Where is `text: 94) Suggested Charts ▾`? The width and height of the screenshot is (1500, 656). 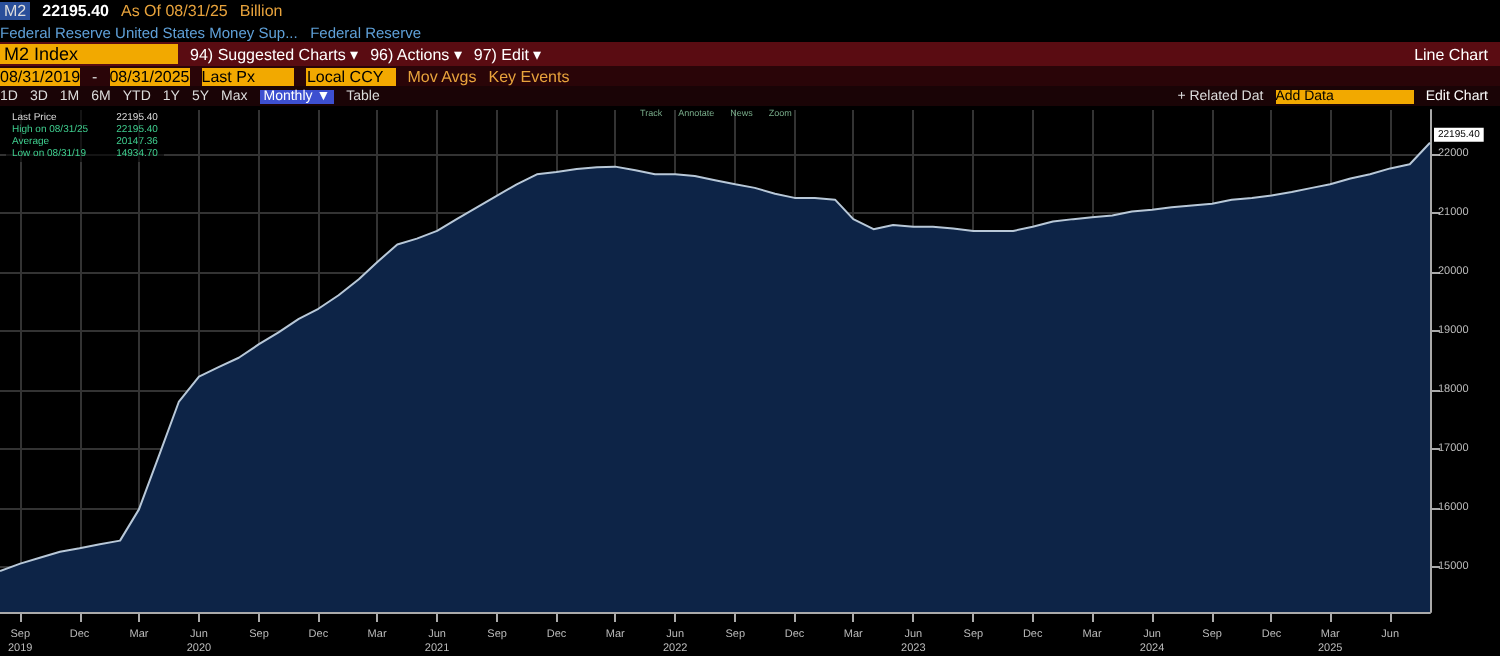
text: 94) Suggested Charts ▾ is located at coordinates (274, 54).